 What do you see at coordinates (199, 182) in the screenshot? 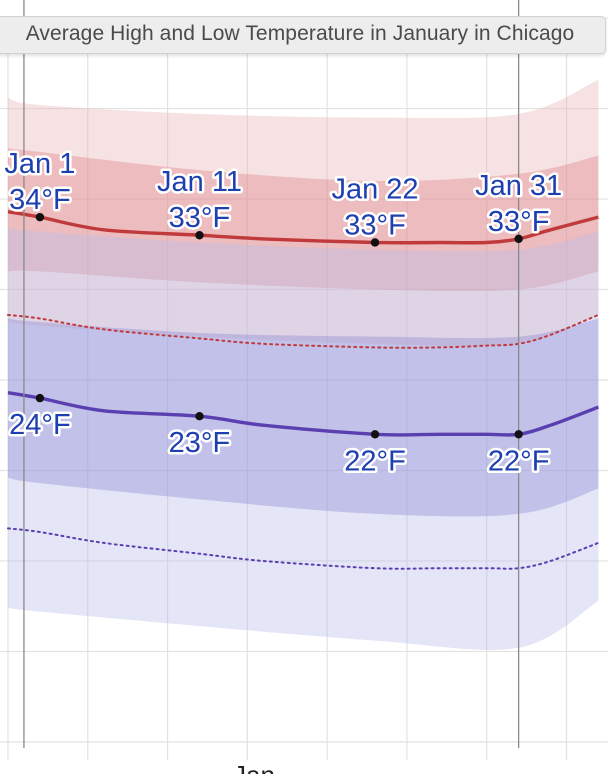
I see `annotation-date-label: Jan 11` at bounding box center [199, 182].